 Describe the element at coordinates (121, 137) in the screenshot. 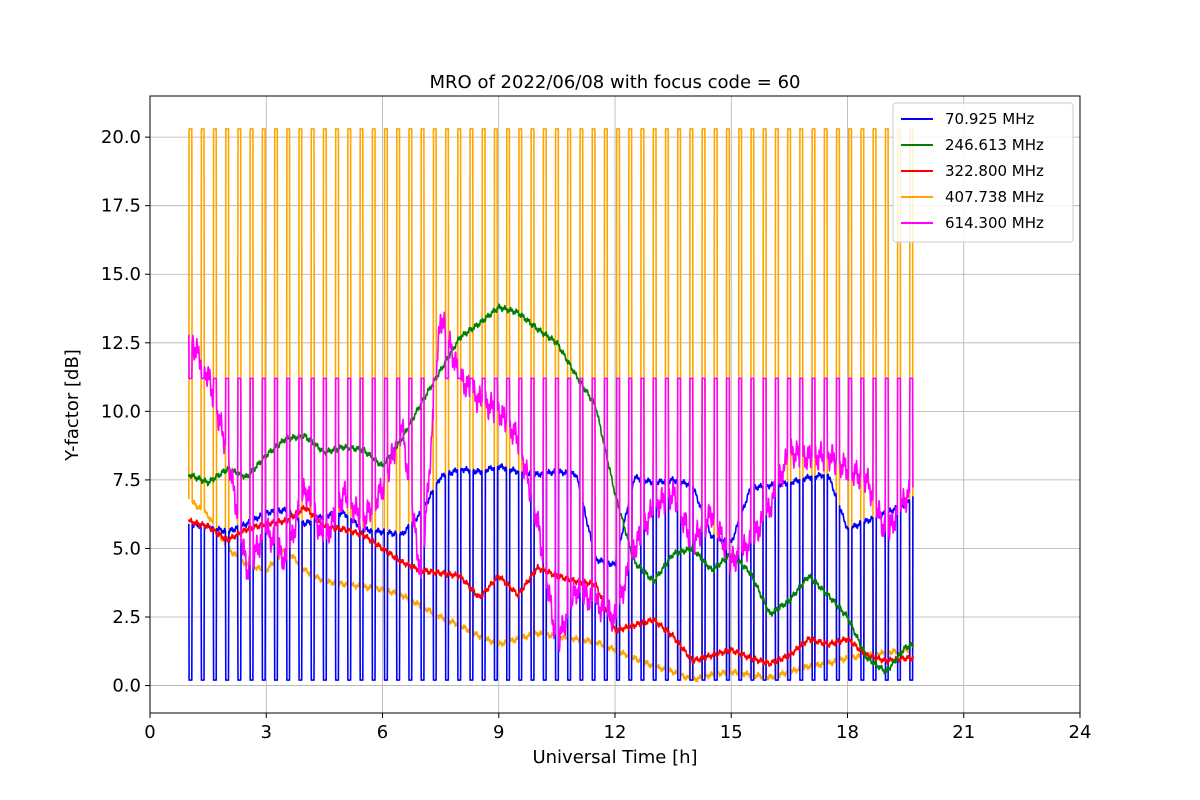

I see `y-tick-label: 20.0` at that location.